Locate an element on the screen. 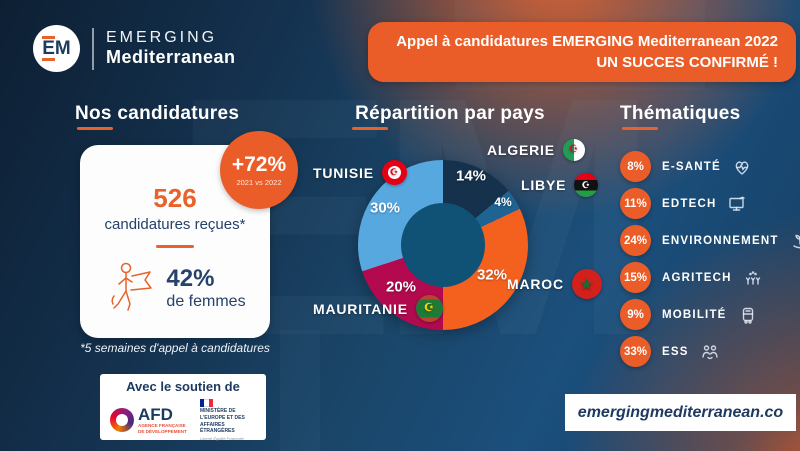 Image resolution: width=800 pixels, height=451 pixels. women-percentage: 42% is located at coordinates (190, 278).